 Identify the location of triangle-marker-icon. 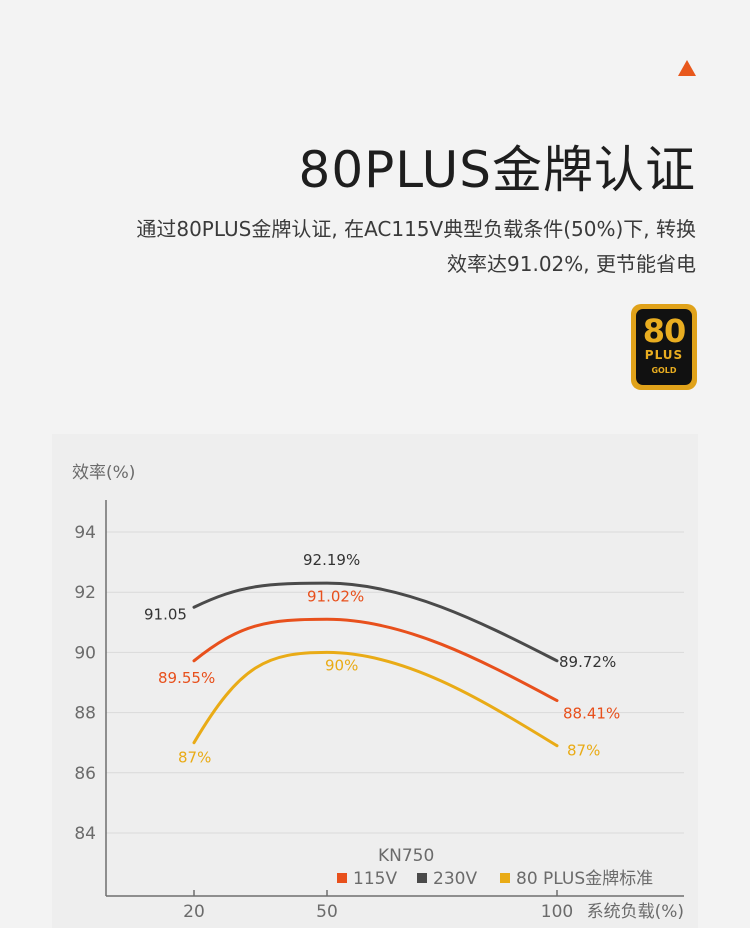
(687, 68).